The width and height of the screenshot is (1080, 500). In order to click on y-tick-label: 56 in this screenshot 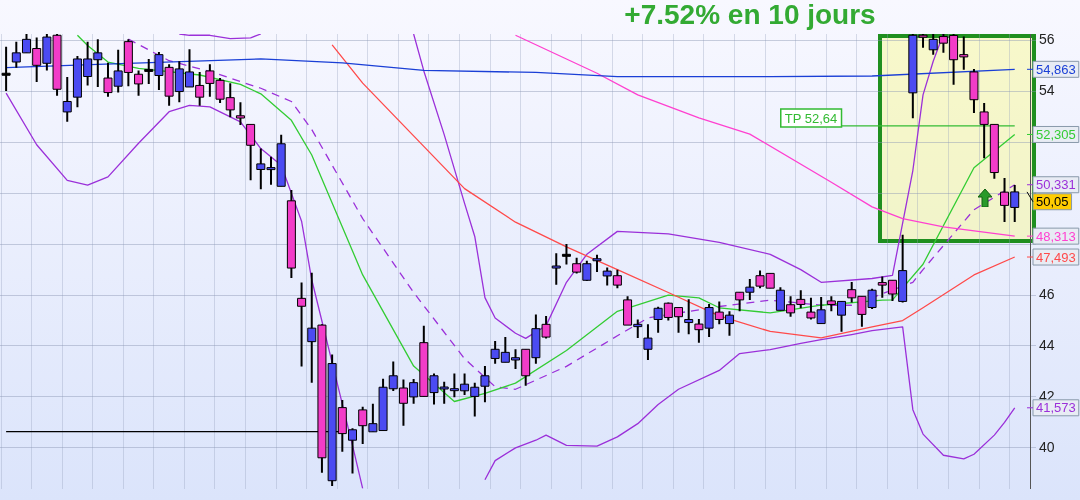, I will do `click(1047, 39)`.